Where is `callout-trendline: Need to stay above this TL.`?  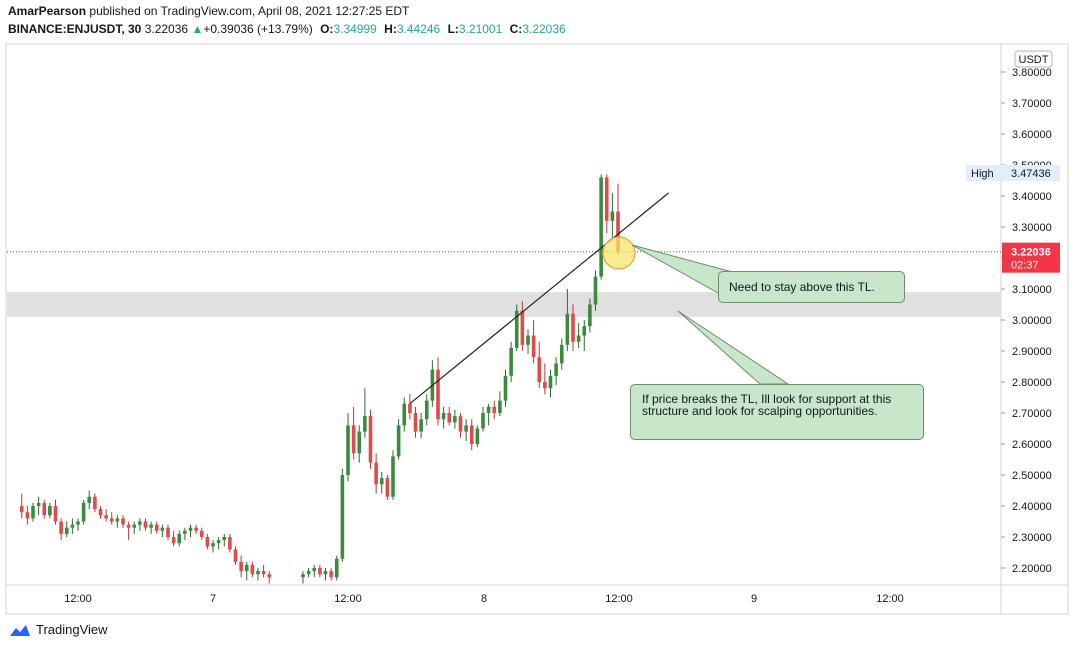 callout-trendline: Need to stay above this TL. is located at coordinates (811, 287).